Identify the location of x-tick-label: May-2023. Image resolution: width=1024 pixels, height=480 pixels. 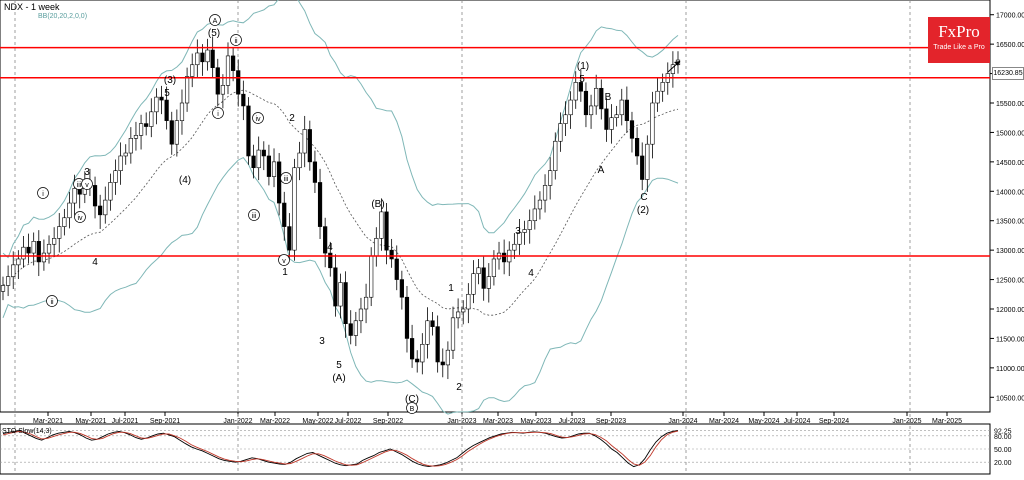
(535, 421).